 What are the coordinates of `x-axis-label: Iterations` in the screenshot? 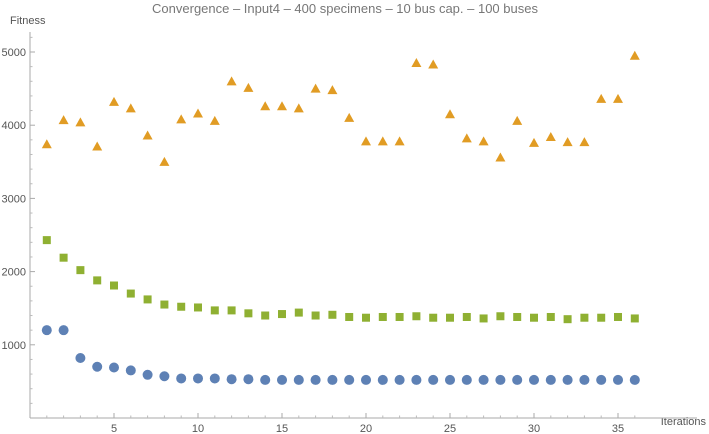 It's located at (684, 422).